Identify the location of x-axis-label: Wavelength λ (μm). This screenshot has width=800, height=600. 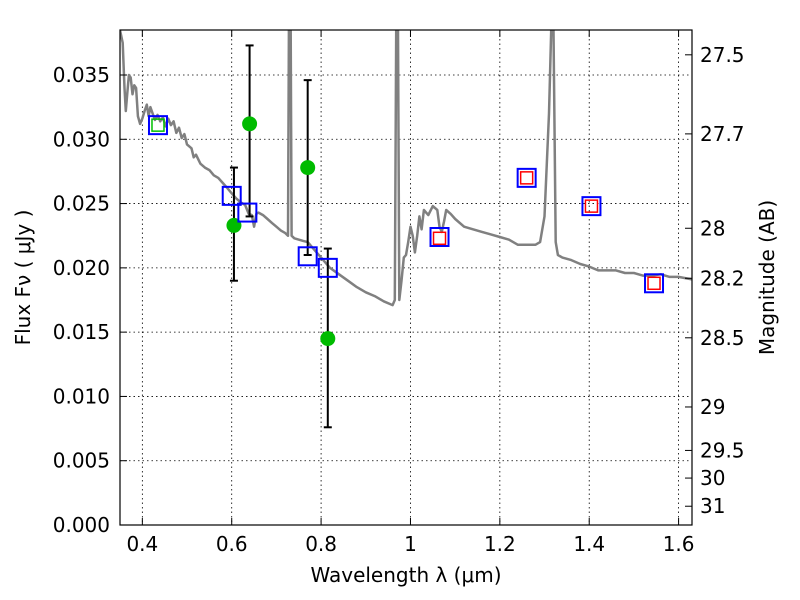
(405, 575).